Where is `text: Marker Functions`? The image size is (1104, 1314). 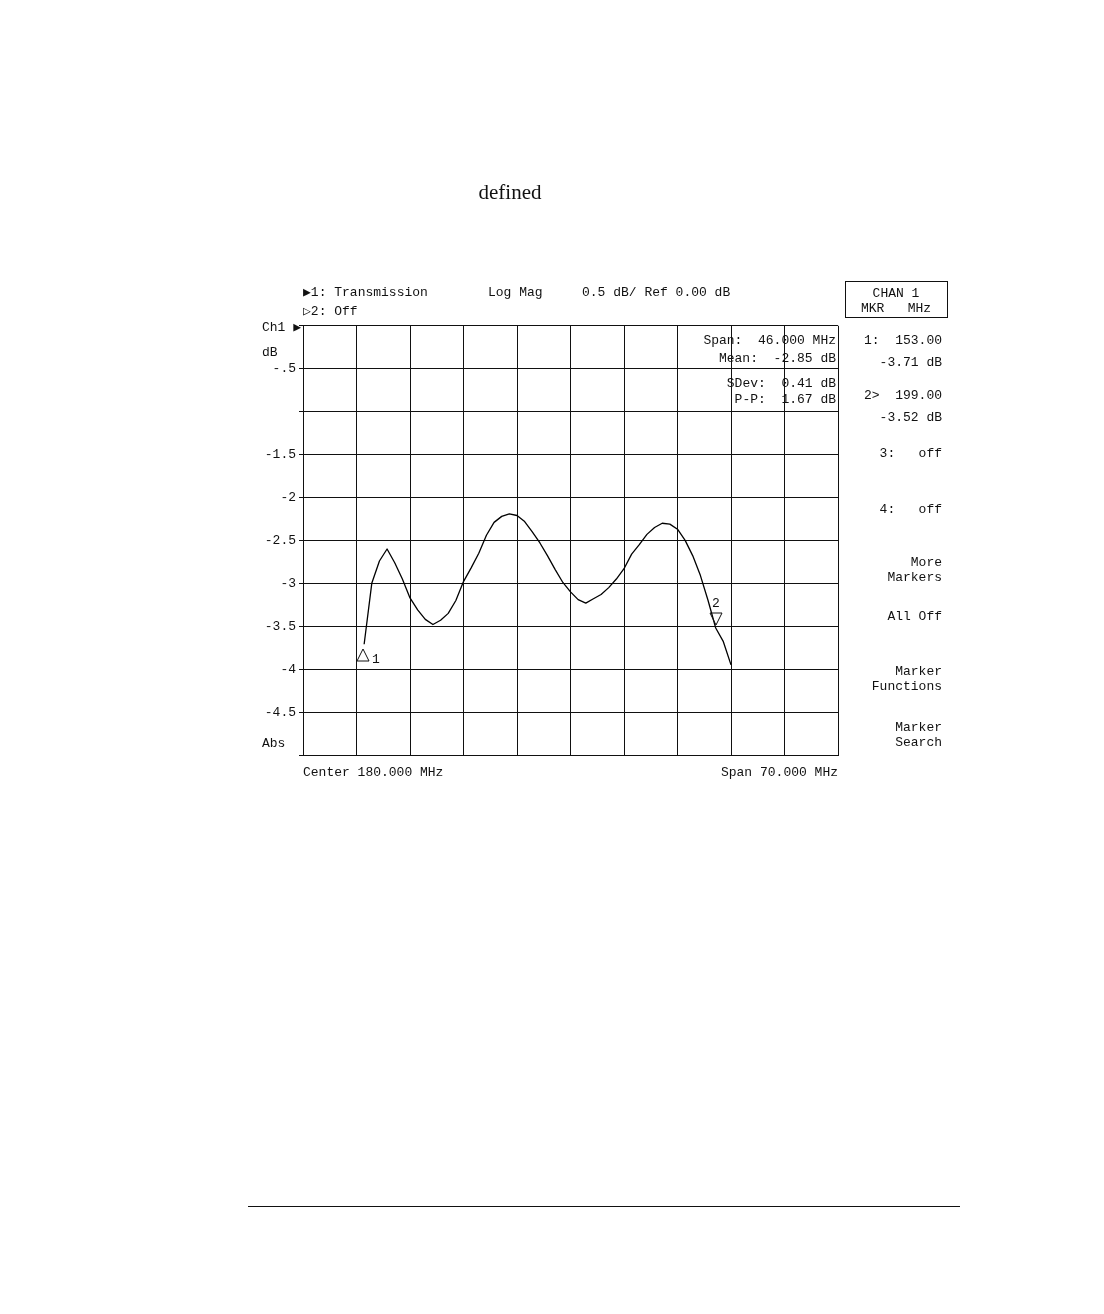
text: Marker Functions is located at coordinates (906, 679).